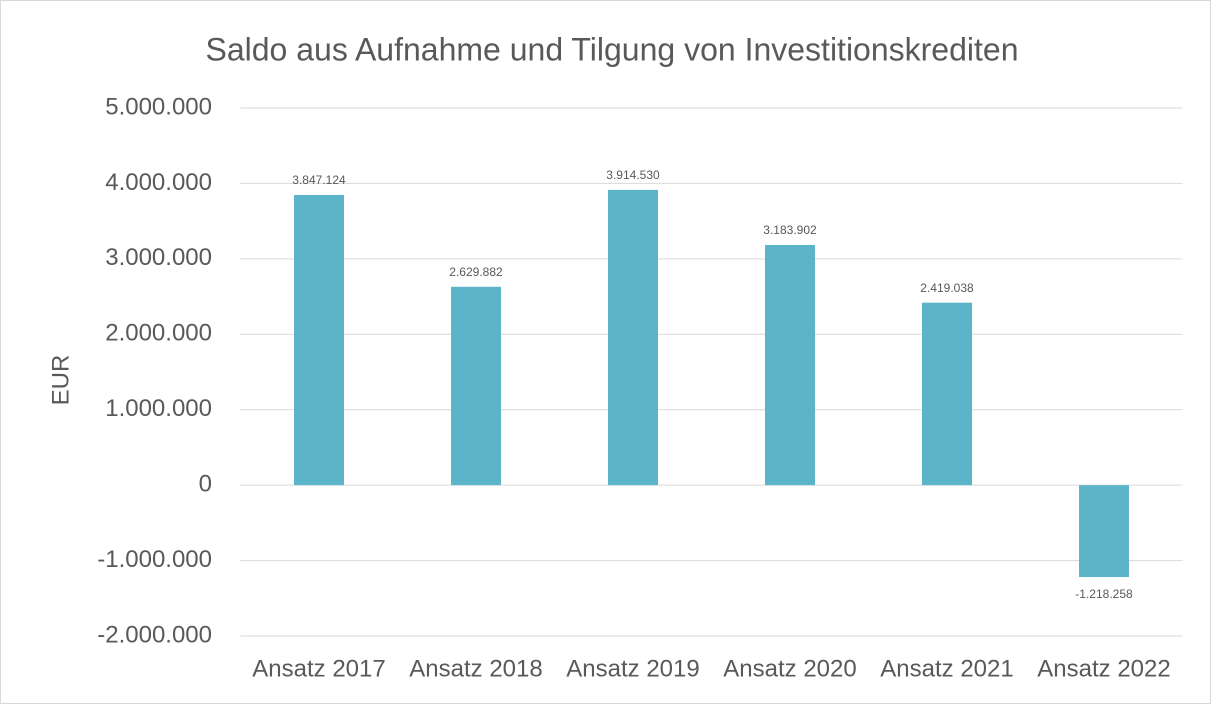 The width and height of the screenshot is (1211, 704). Describe the element at coordinates (790, 230) in the screenshot. I see `value-label: 3.183.902` at that location.